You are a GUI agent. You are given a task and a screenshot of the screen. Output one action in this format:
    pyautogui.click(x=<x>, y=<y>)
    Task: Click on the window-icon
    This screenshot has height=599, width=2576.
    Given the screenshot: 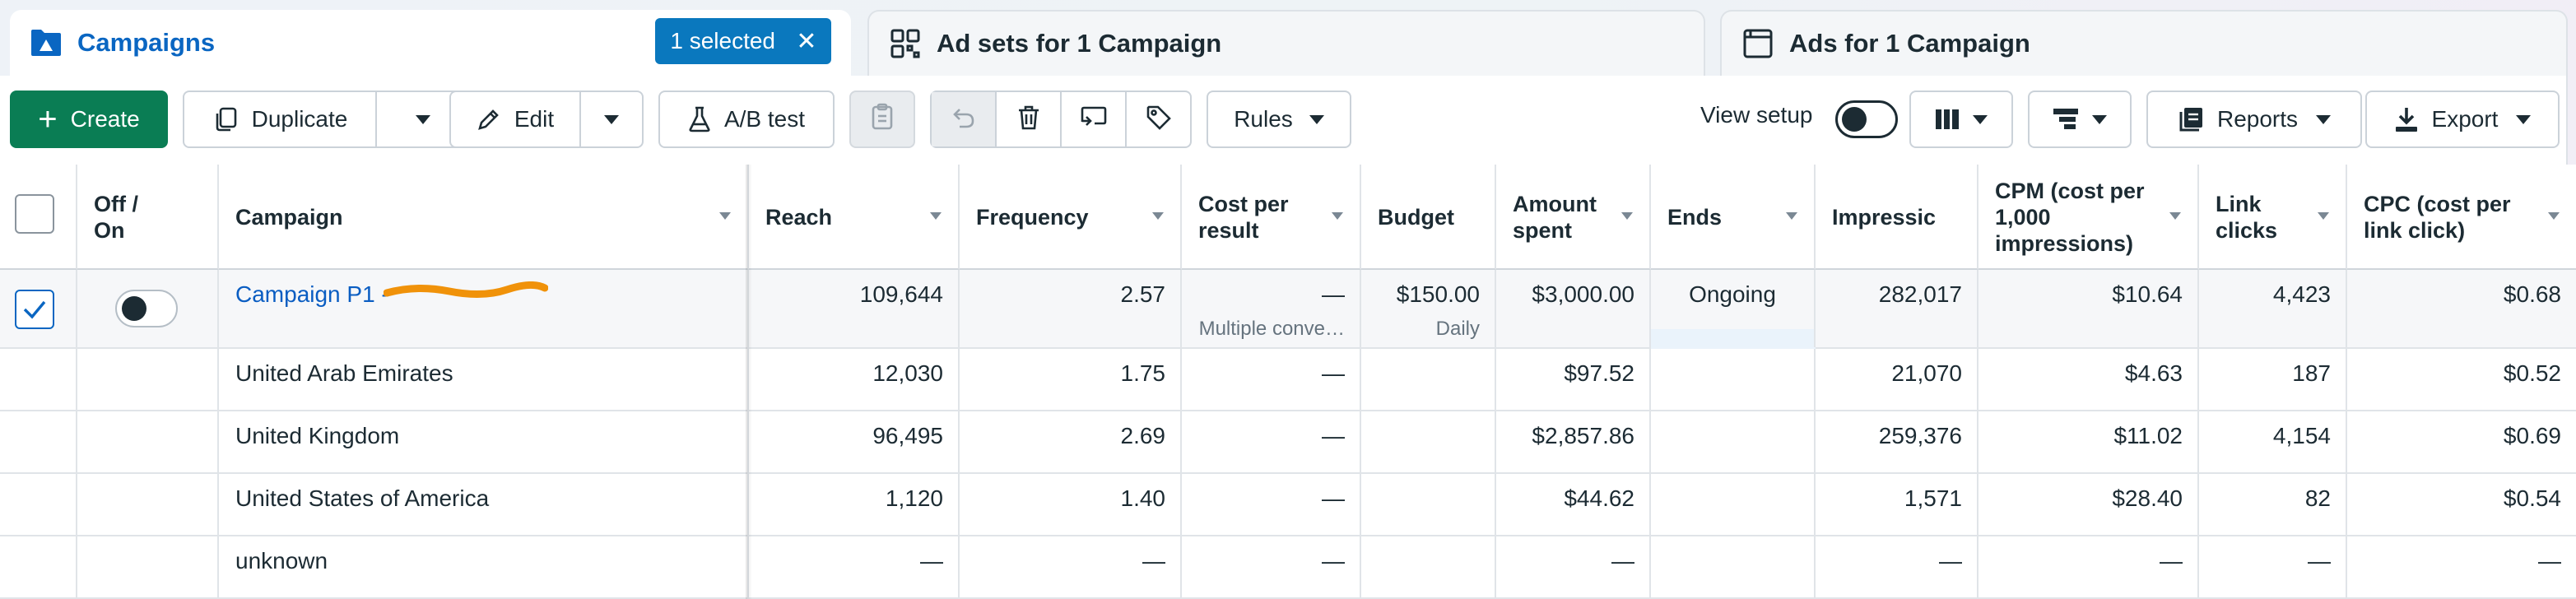 What is the action you would take?
    pyautogui.click(x=1757, y=43)
    